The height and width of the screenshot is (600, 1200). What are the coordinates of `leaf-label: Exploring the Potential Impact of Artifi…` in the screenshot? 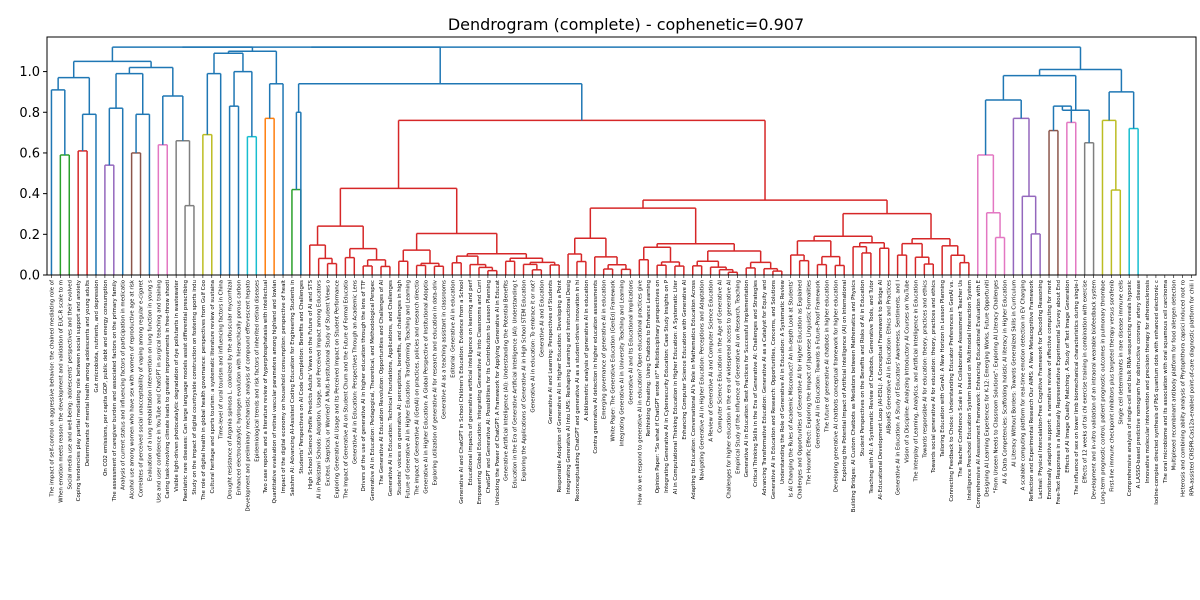 It's located at (845, 380).